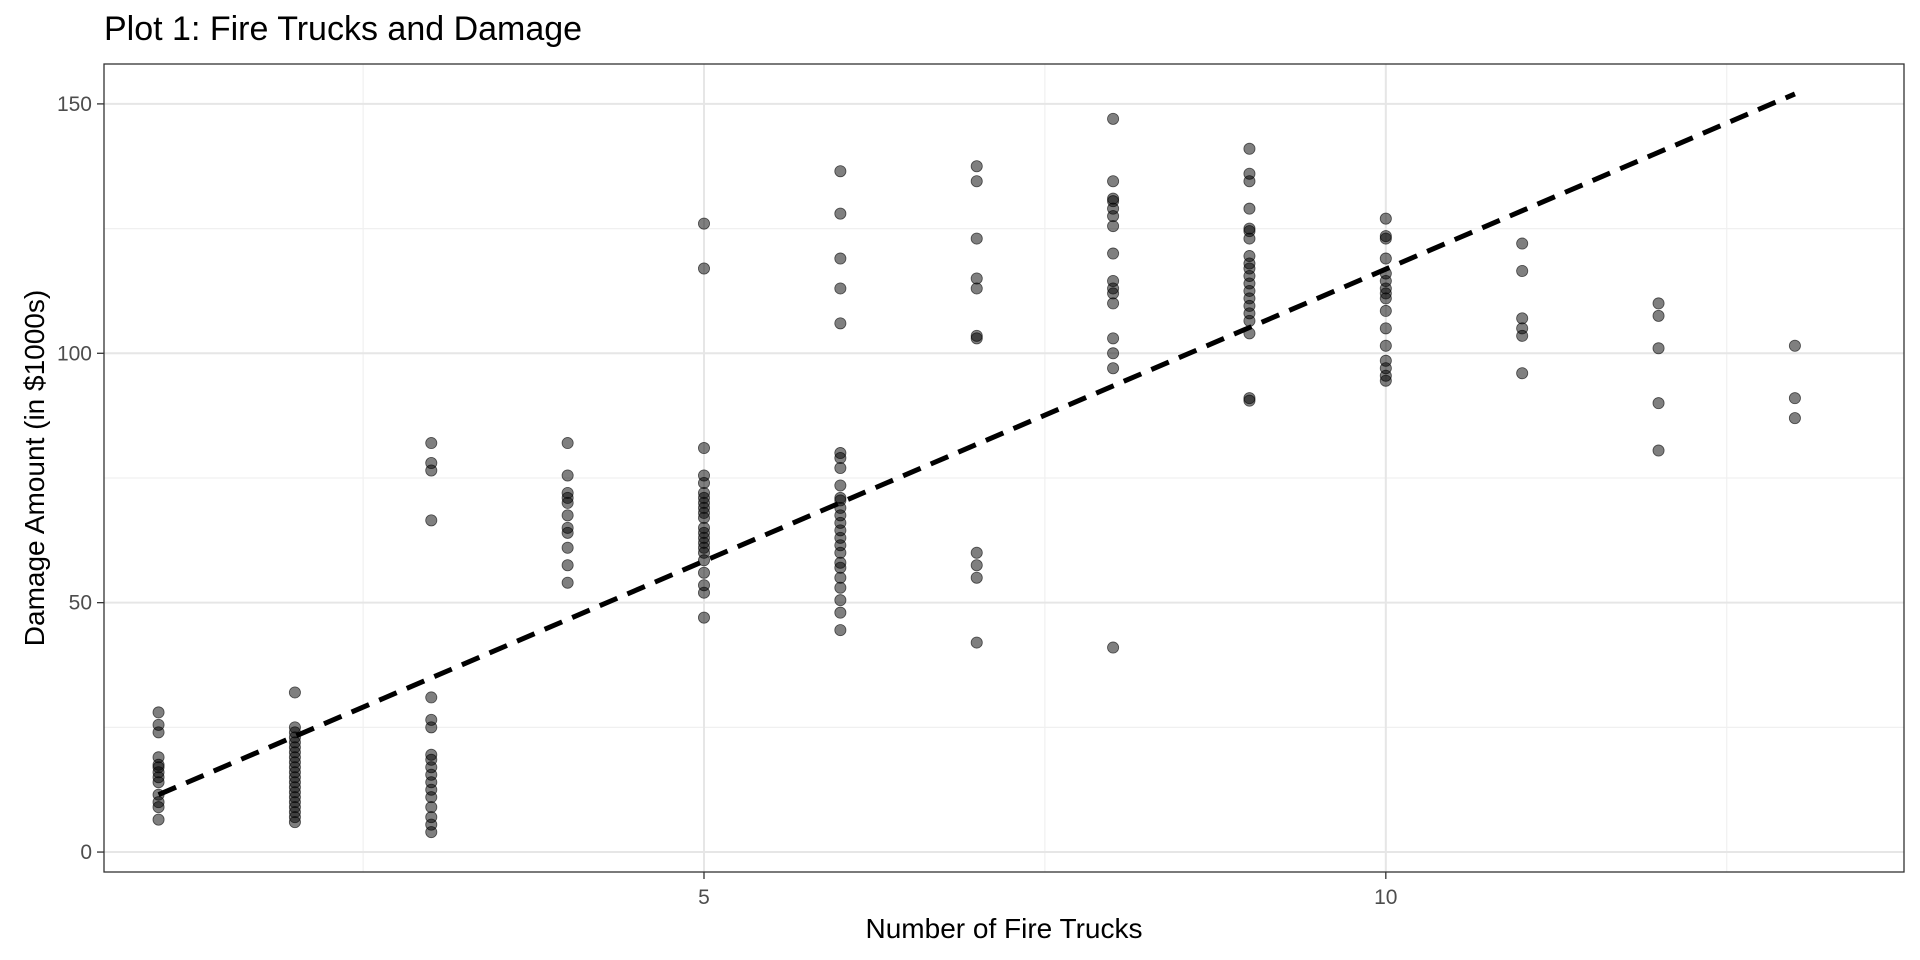 The image size is (1920, 960). What do you see at coordinates (1004, 928) in the screenshot?
I see `x-axis-title: Number of Fire Trucks` at bounding box center [1004, 928].